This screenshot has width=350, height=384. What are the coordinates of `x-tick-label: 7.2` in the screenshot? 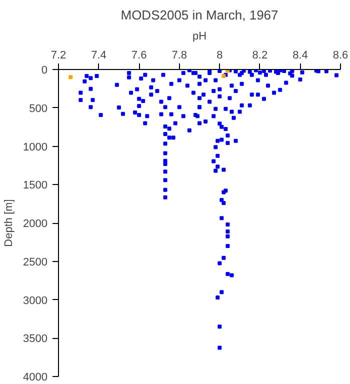 It's located at (58, 56).